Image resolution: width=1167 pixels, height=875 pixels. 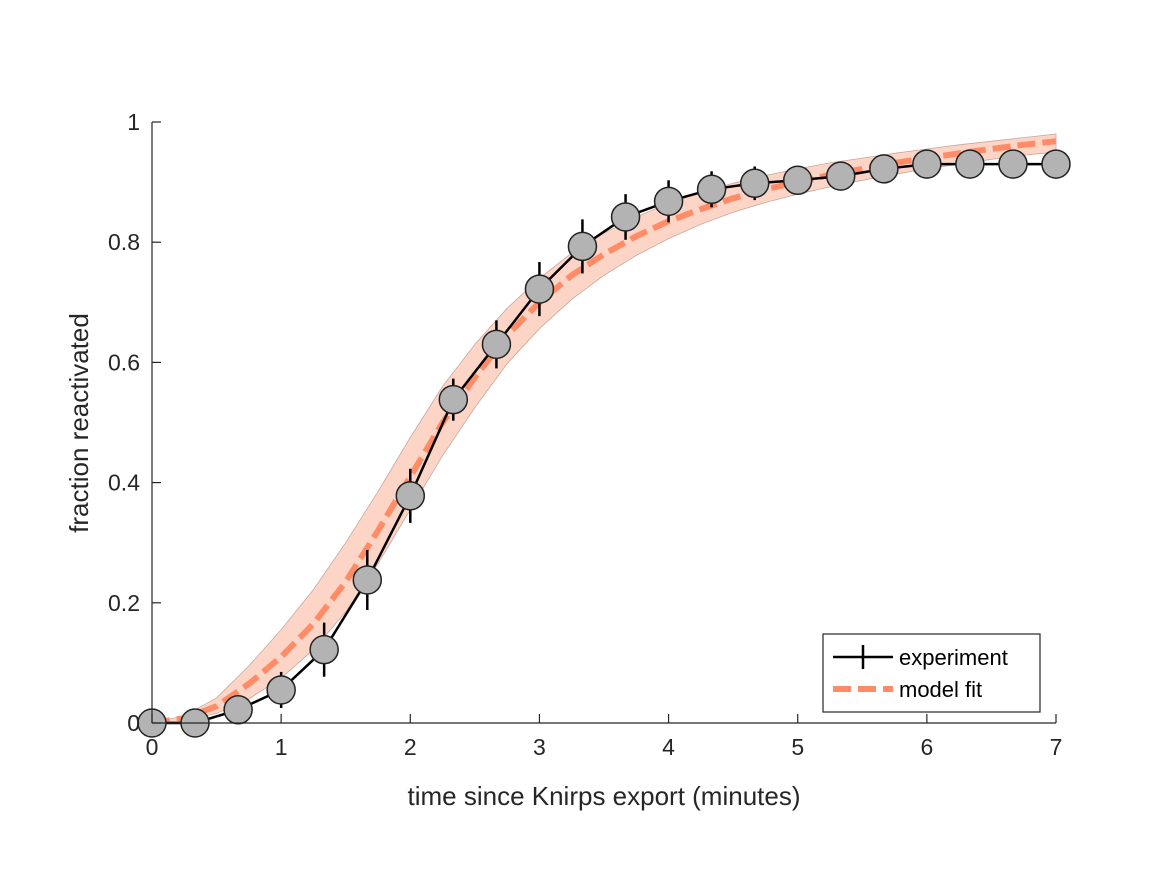 What do you see at coordinates (133, 122) in the screenshot?
I see `y-tick-label: 1` at bounding box center [133, 122].